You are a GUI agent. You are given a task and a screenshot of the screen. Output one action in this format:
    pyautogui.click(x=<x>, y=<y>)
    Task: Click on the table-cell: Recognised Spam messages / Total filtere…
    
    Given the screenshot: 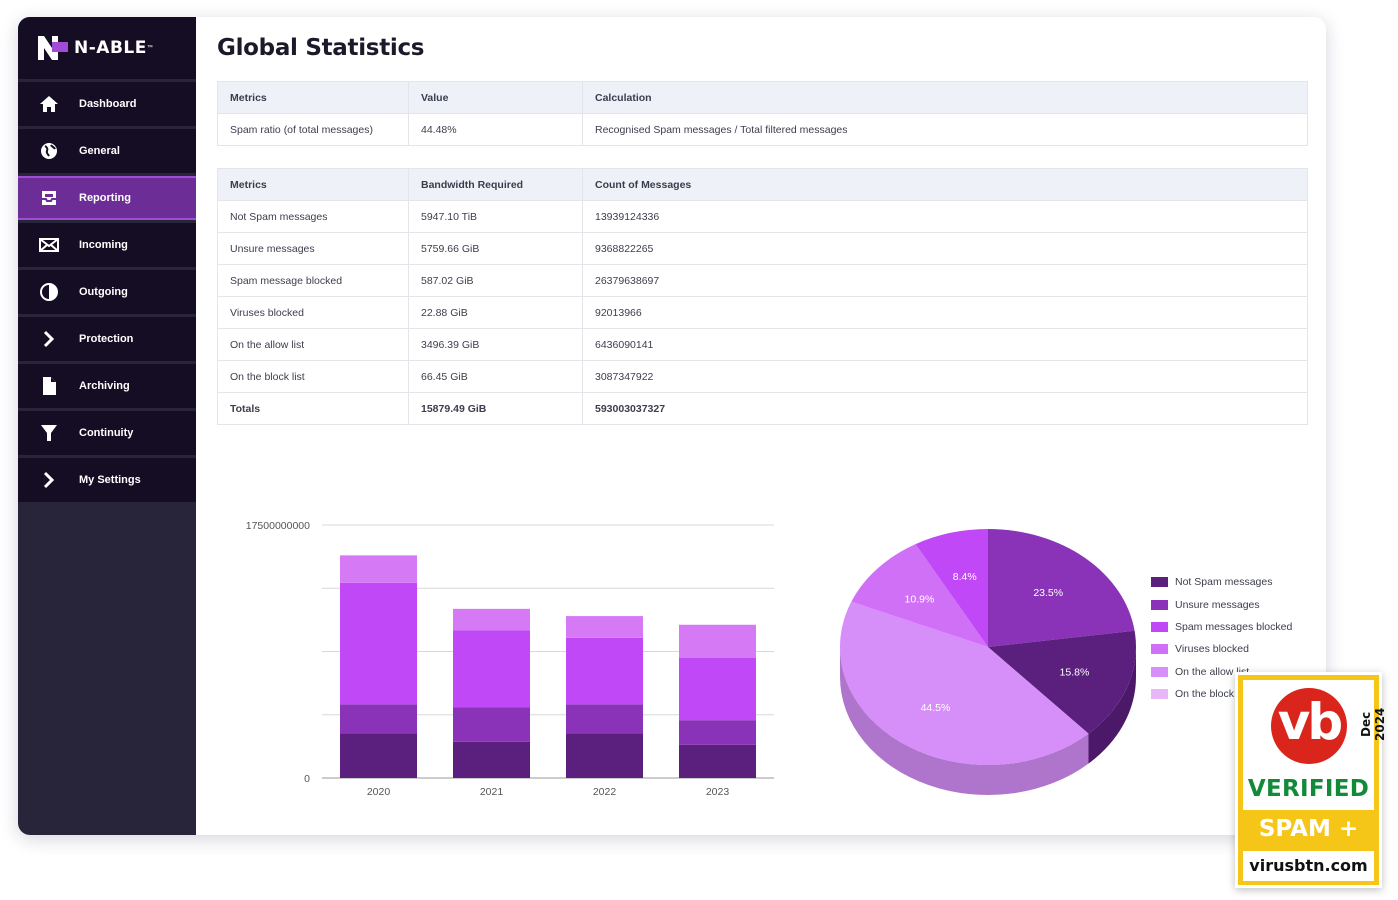 What is the action you would take?
    pyautogui.click(x=945, y=129)
    